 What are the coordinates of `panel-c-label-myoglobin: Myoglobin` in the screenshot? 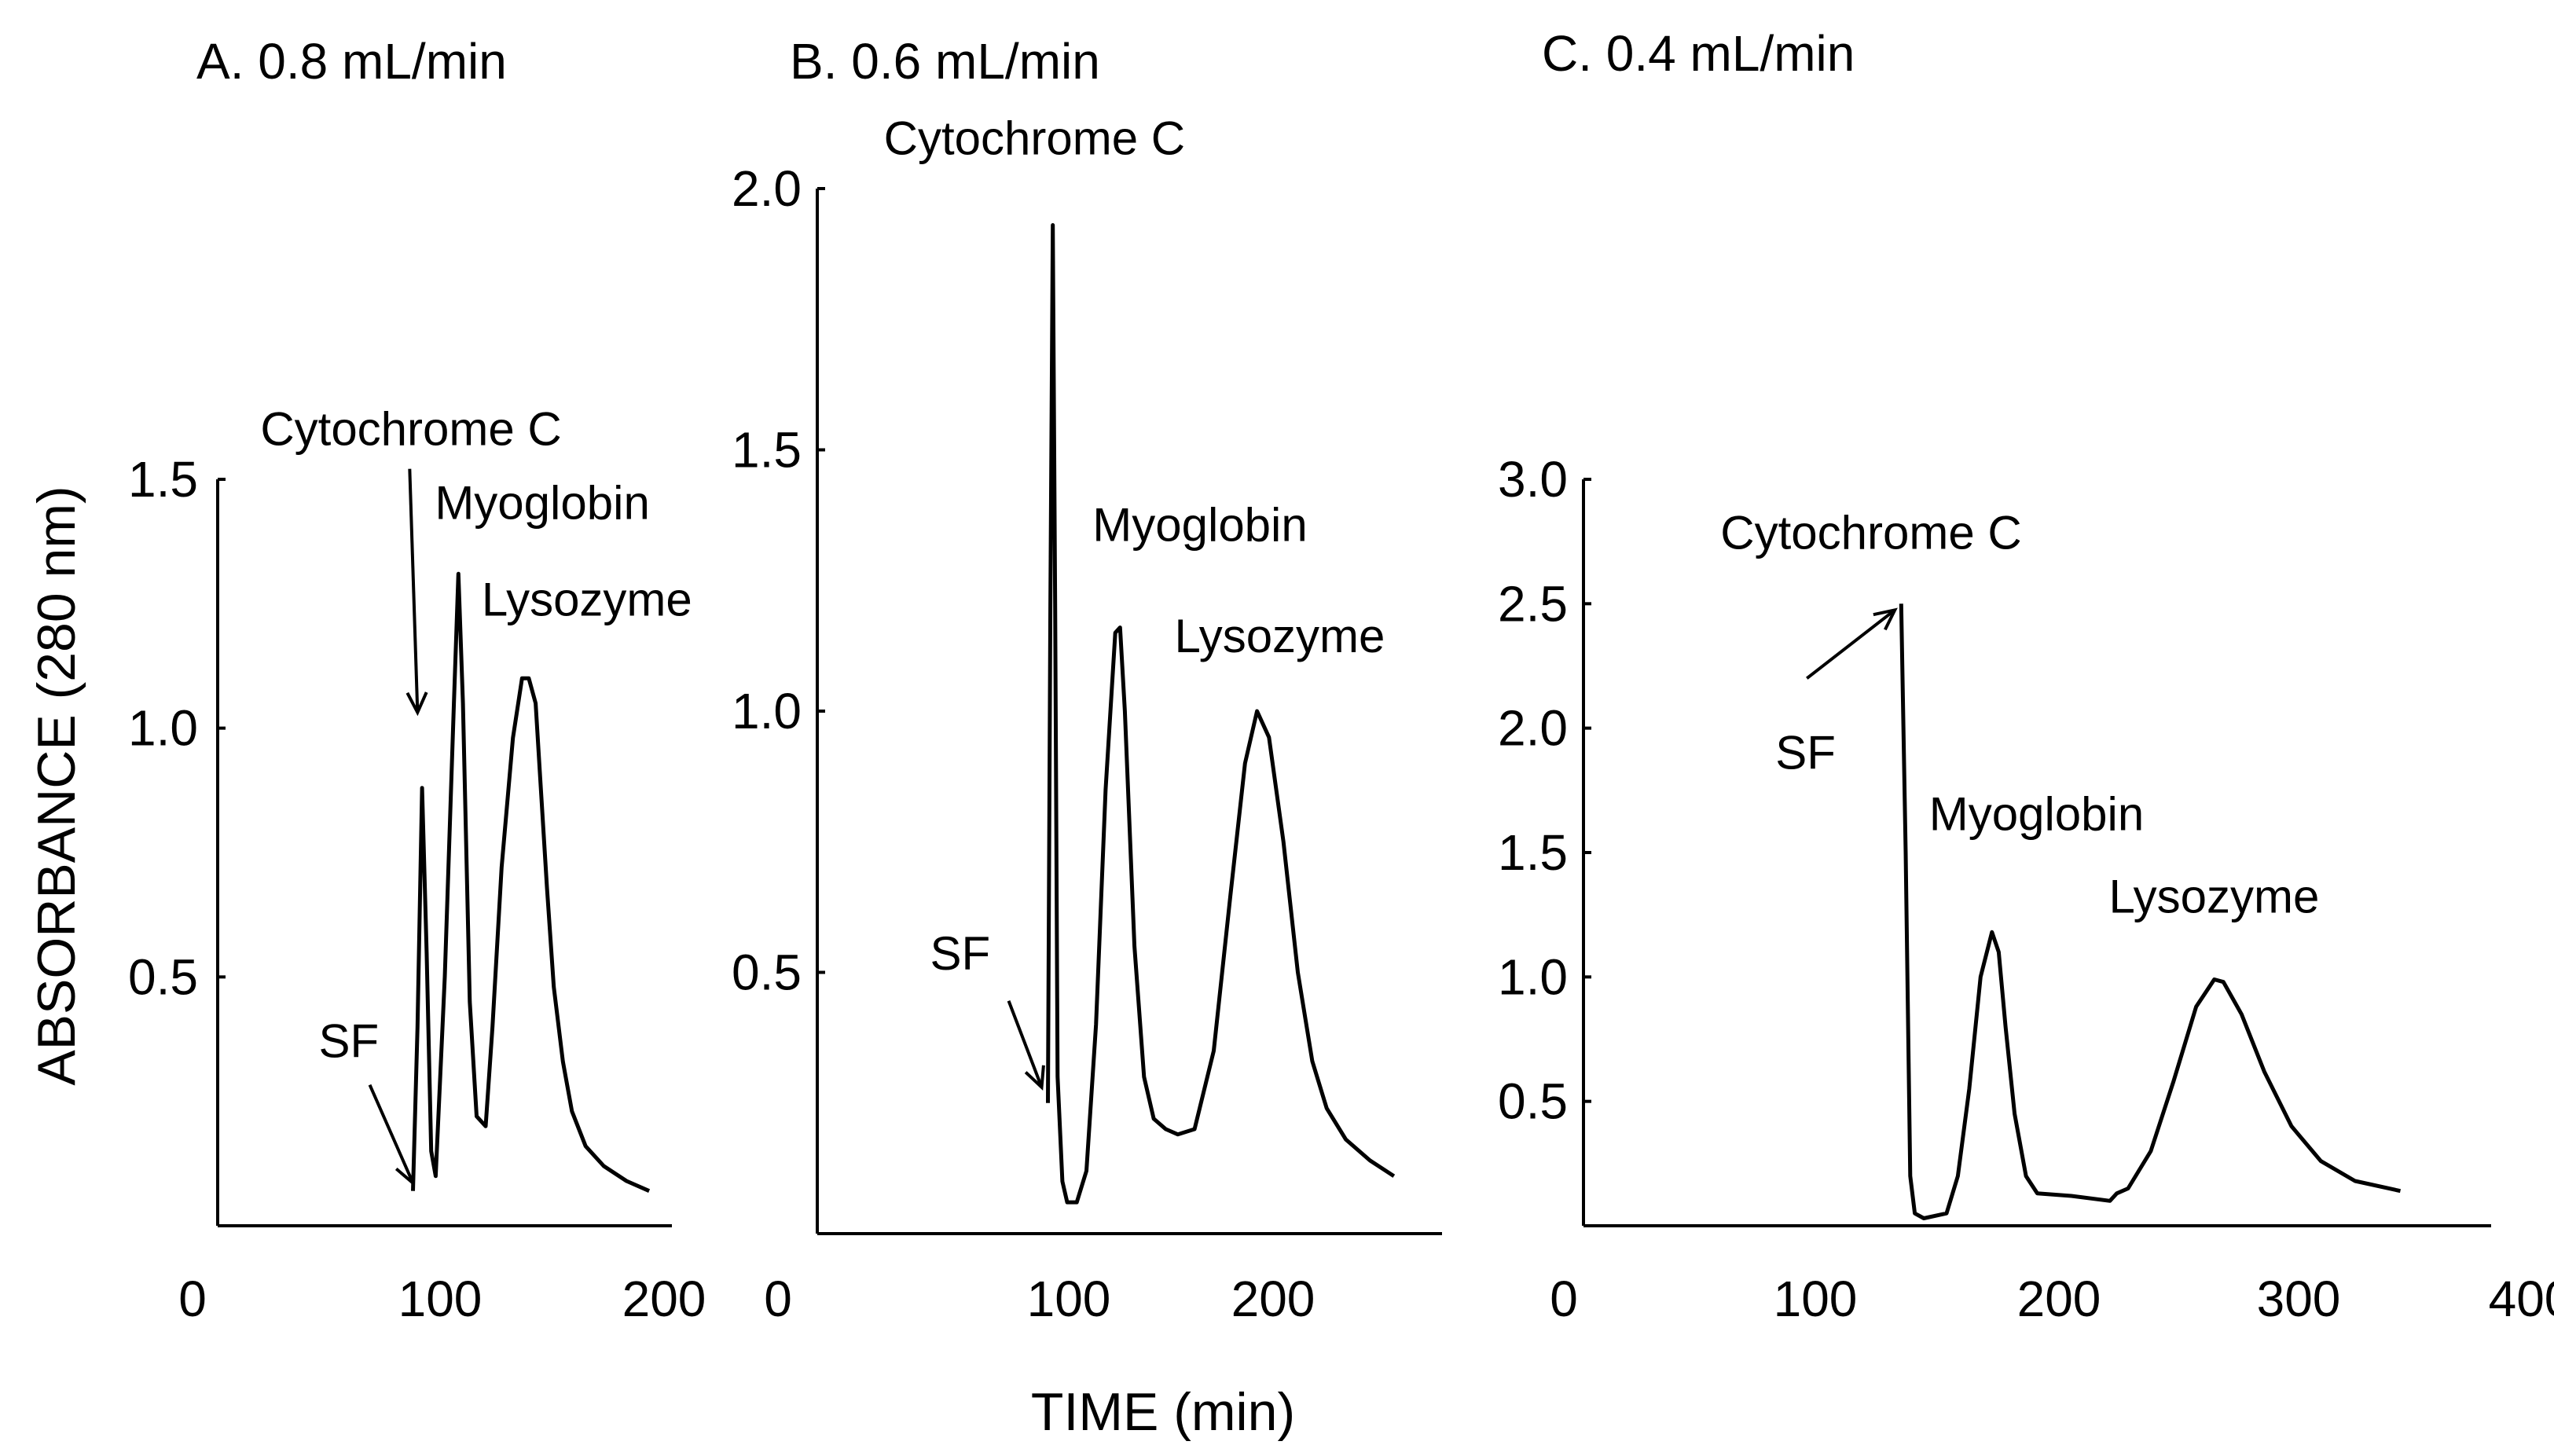 It's located at (2037, 813).